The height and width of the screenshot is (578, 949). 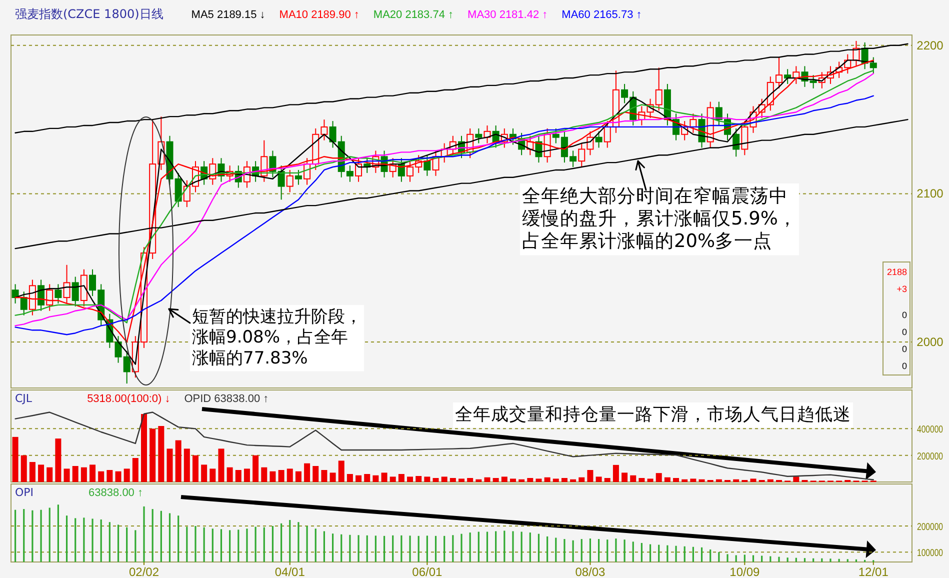 I want to click on y-tick-label: 2000, so click(x=930, y=342).